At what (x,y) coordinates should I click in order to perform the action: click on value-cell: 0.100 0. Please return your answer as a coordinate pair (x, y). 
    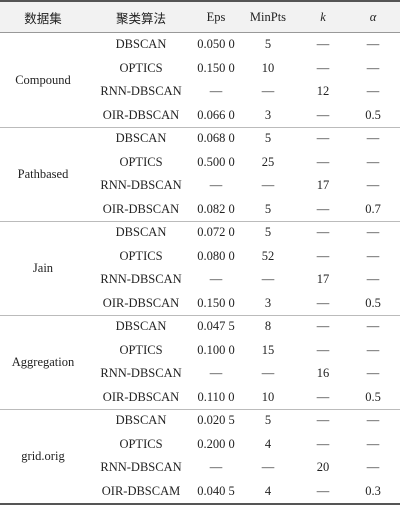
    Looking at the image, I should click on (216, 349).